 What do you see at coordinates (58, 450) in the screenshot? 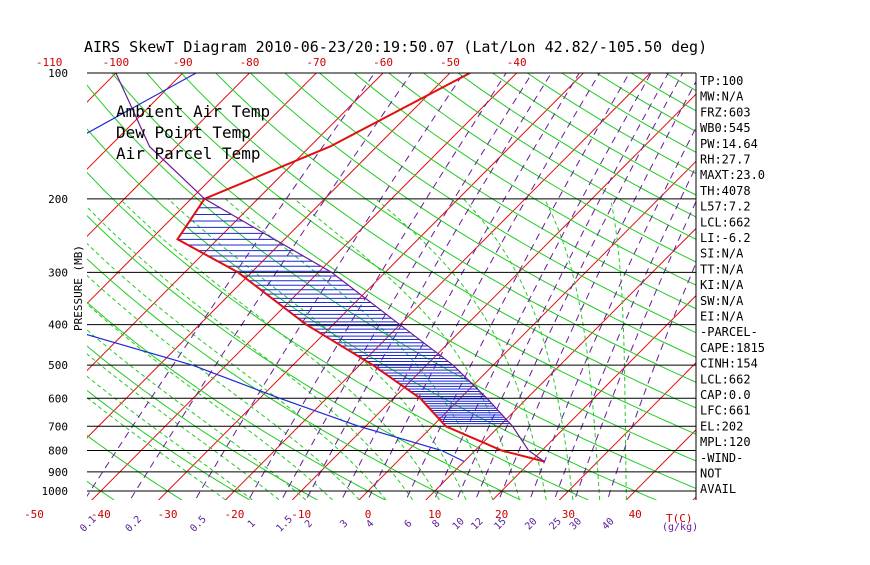
I see `pressure-tick-label: 800` at bounding box center [58, 450].